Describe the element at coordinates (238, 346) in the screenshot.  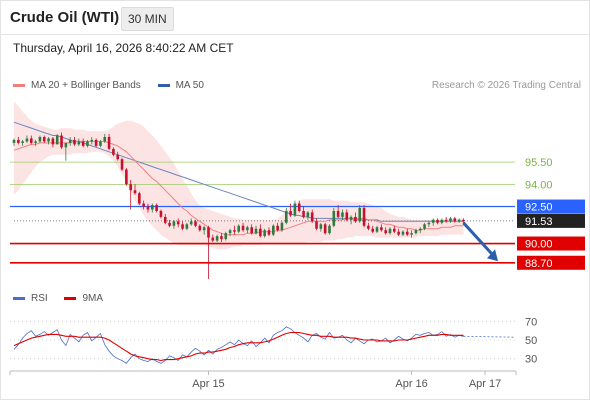
I see `rsi-9ma-line` at that location.